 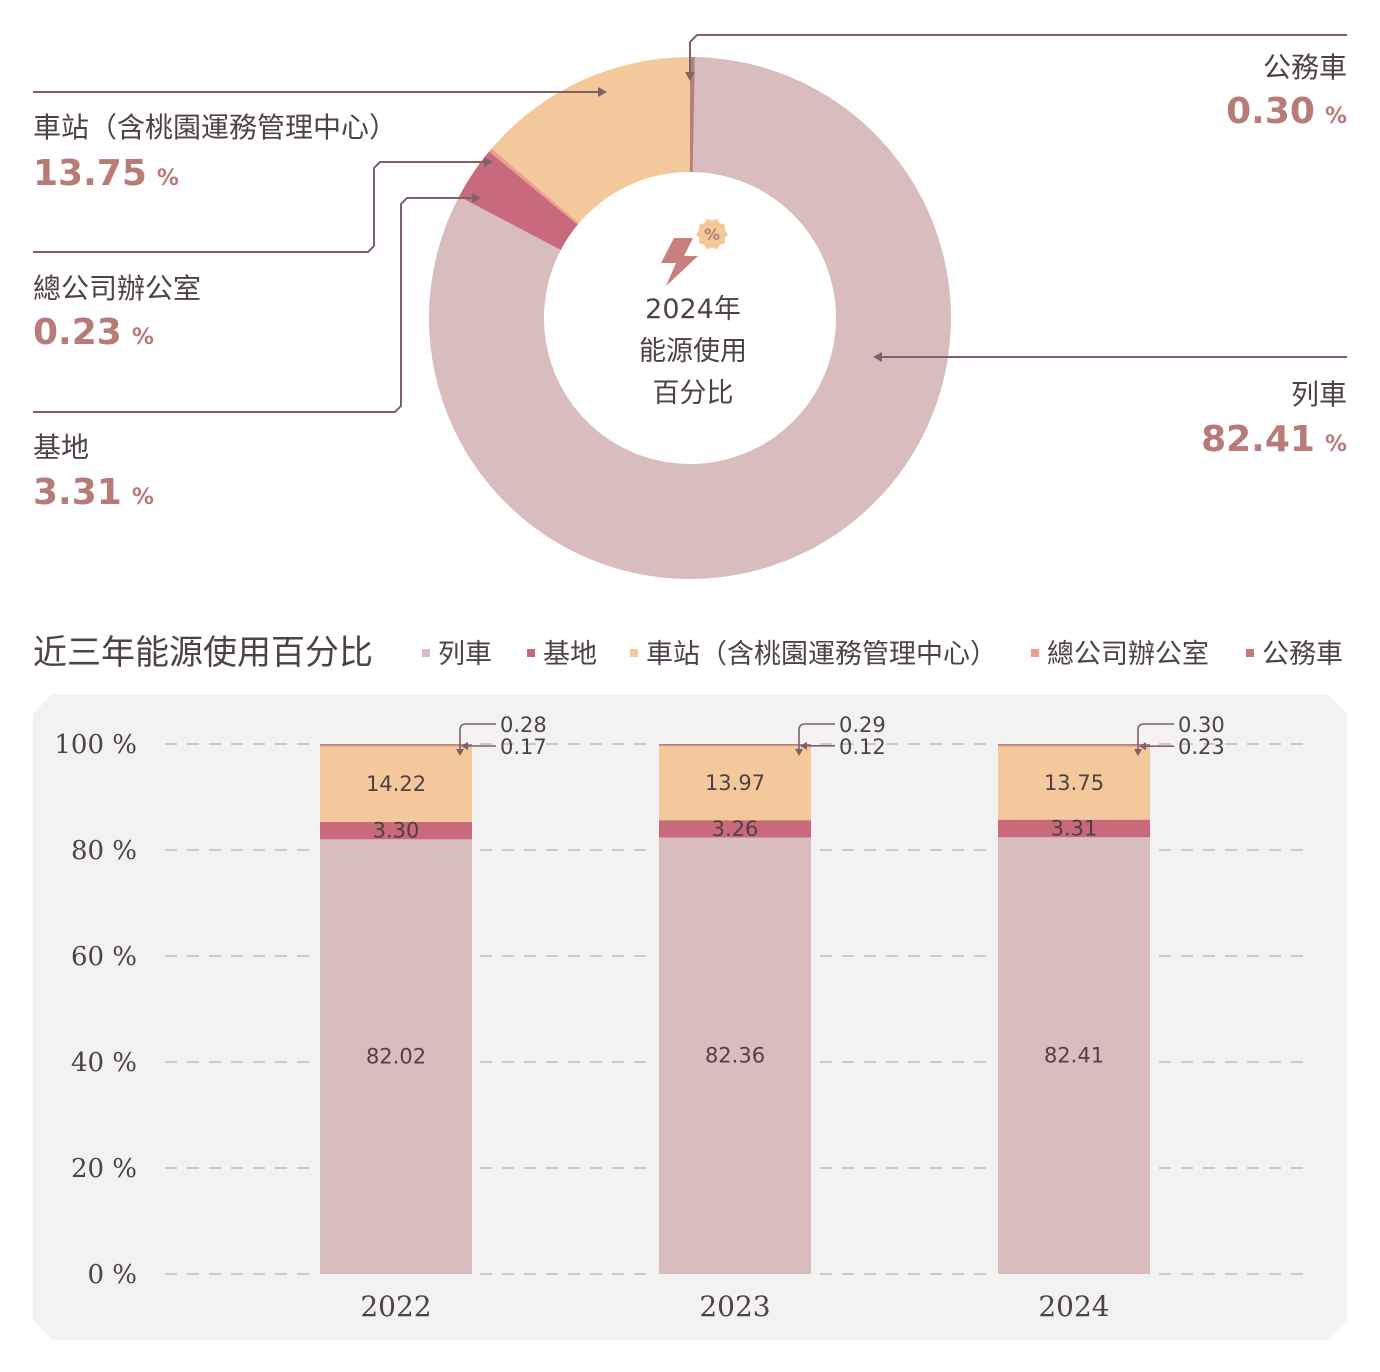 I want to click on svg-text: 3.31%, so click(x=93, y=492).